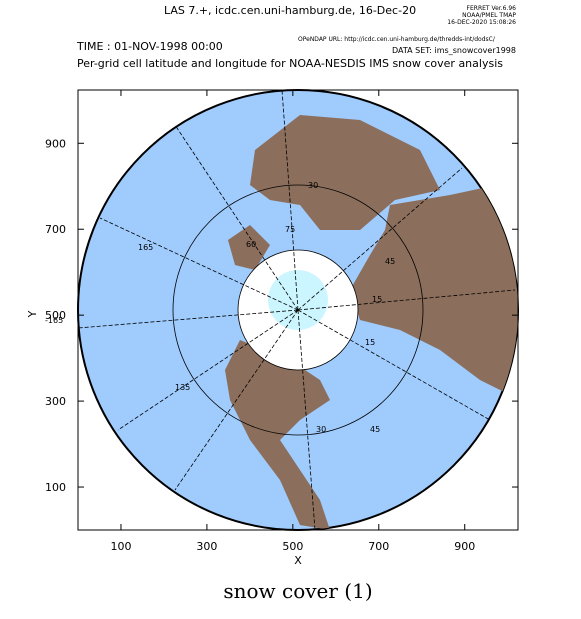 Image resolution: width=581 pixels, height=619 pixels. Describe the element at coordinates (481, 22) in the screenshot. I see `ferret-line: 16-DEC-2020 15:08:26` at that location.